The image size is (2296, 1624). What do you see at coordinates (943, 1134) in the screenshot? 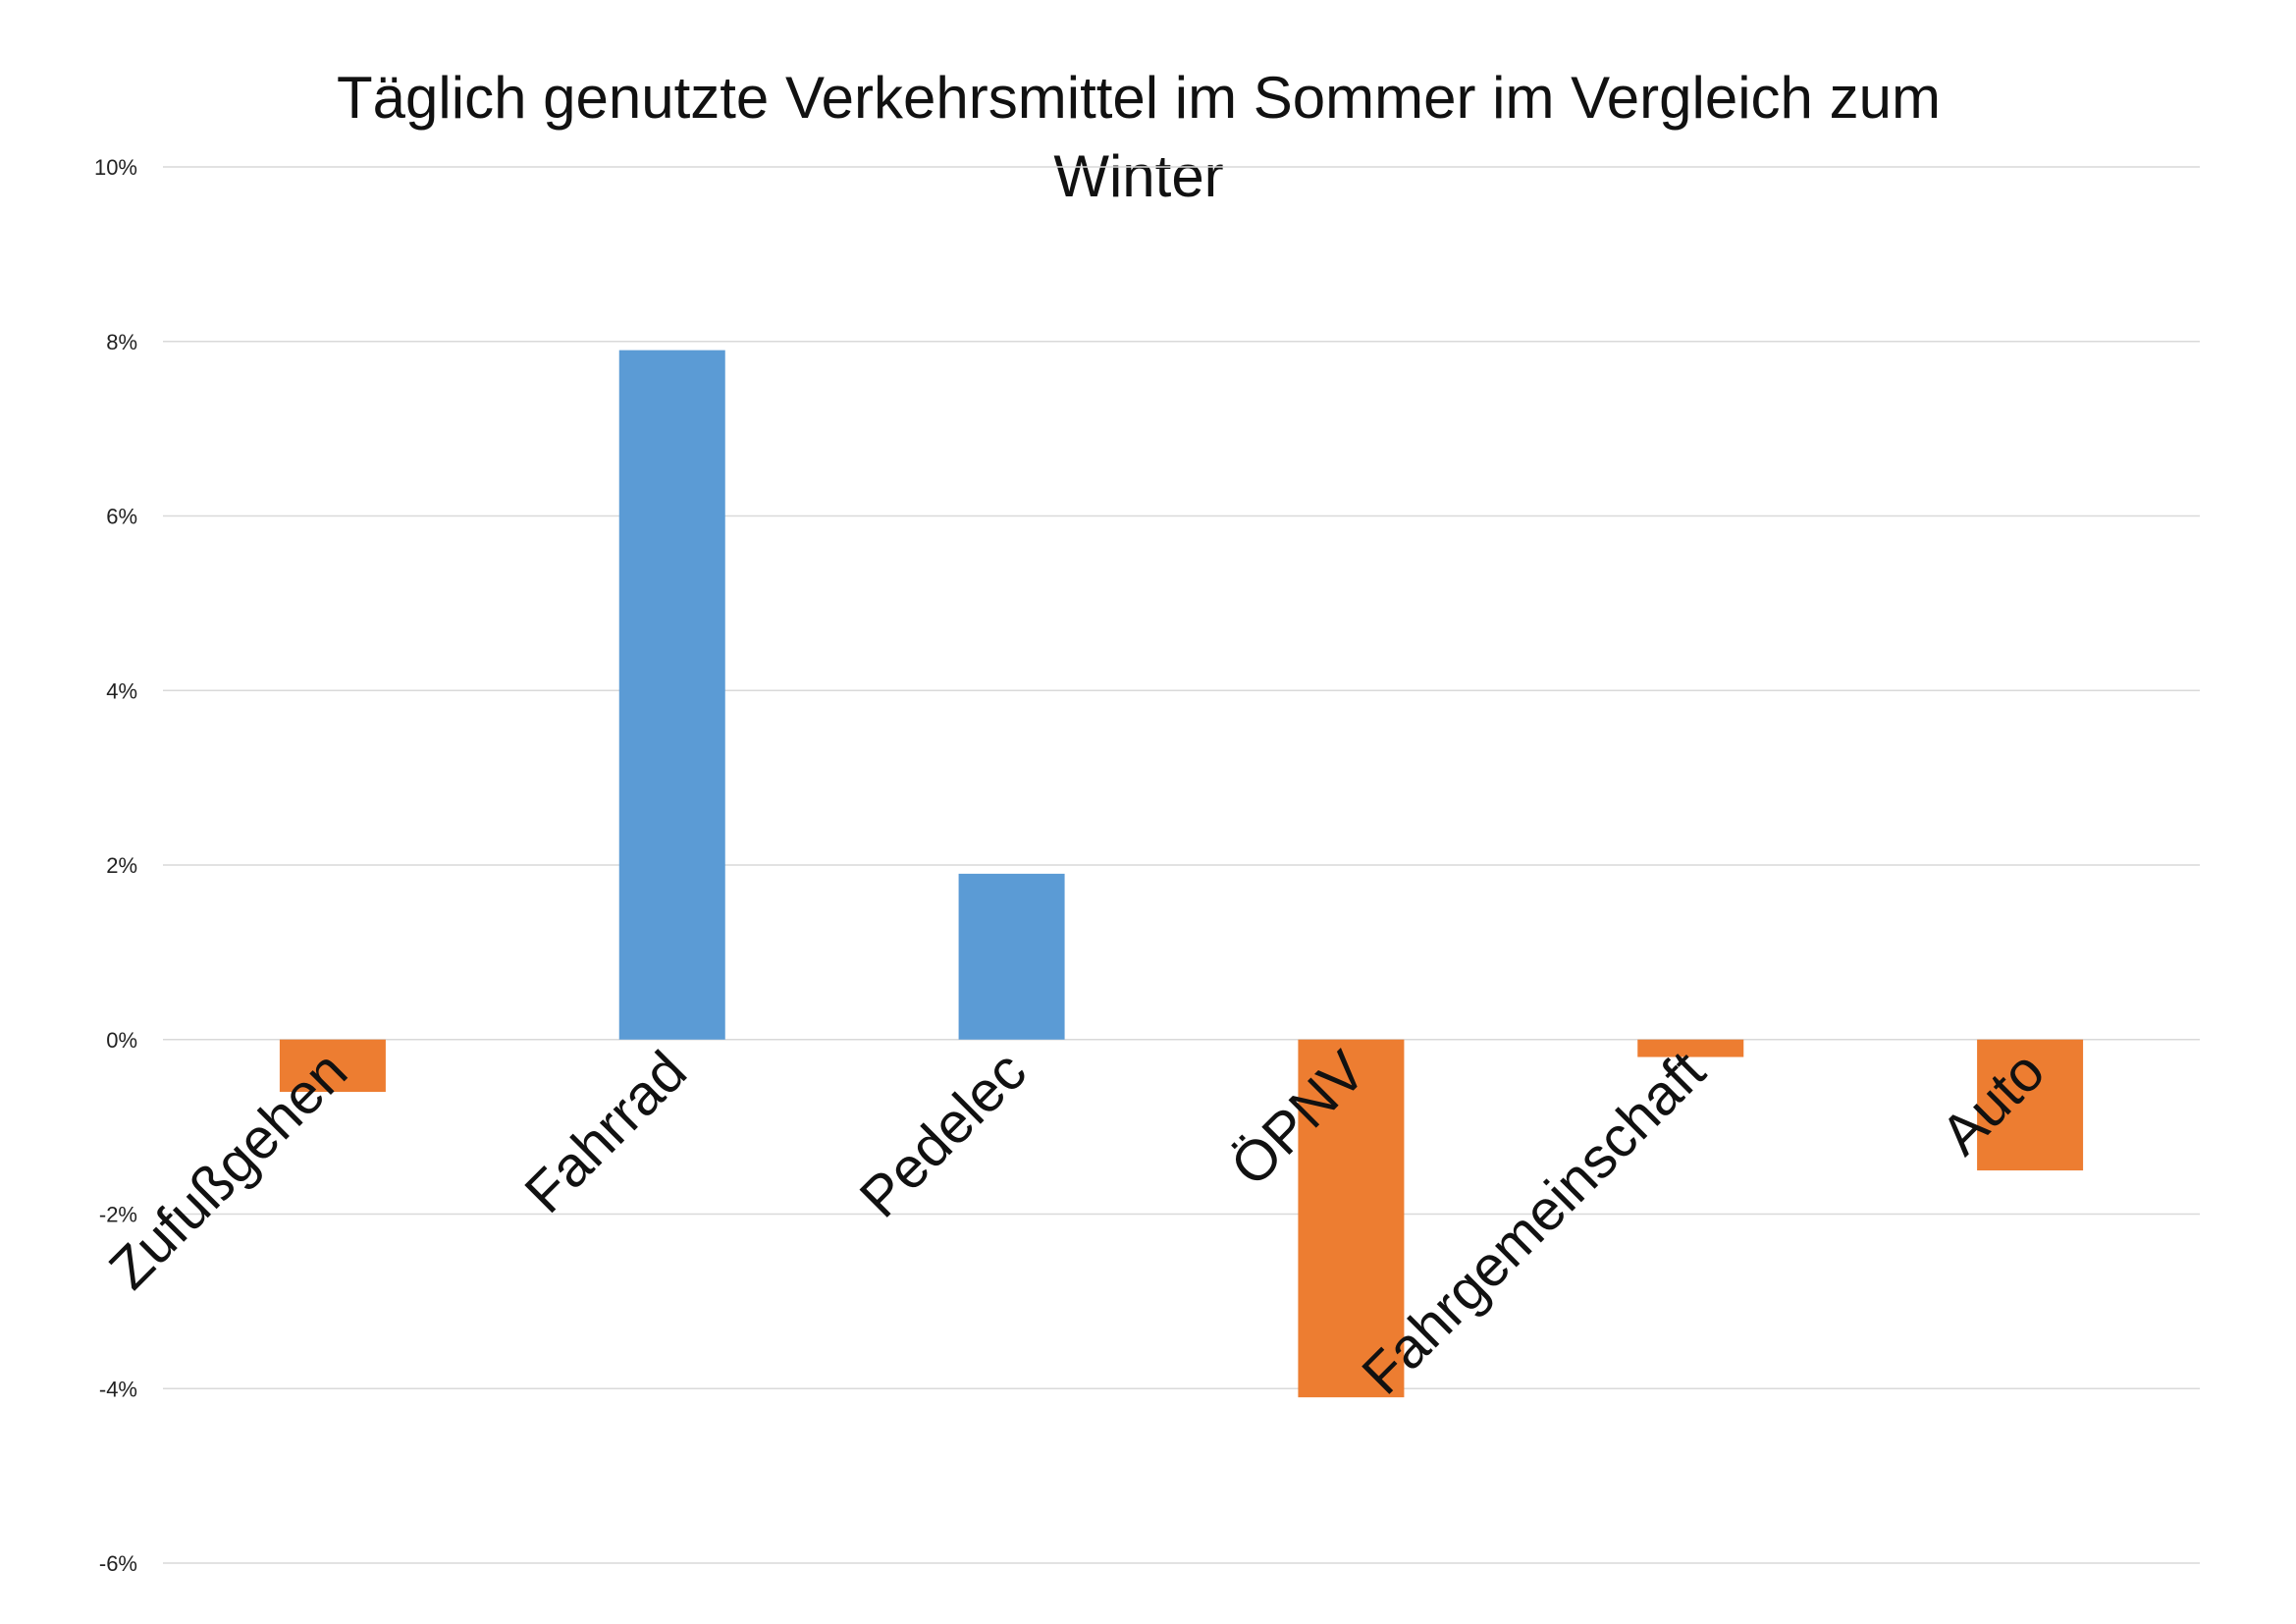
I see `category-label-2: Pedelec` at bounding box center [943, 1134].